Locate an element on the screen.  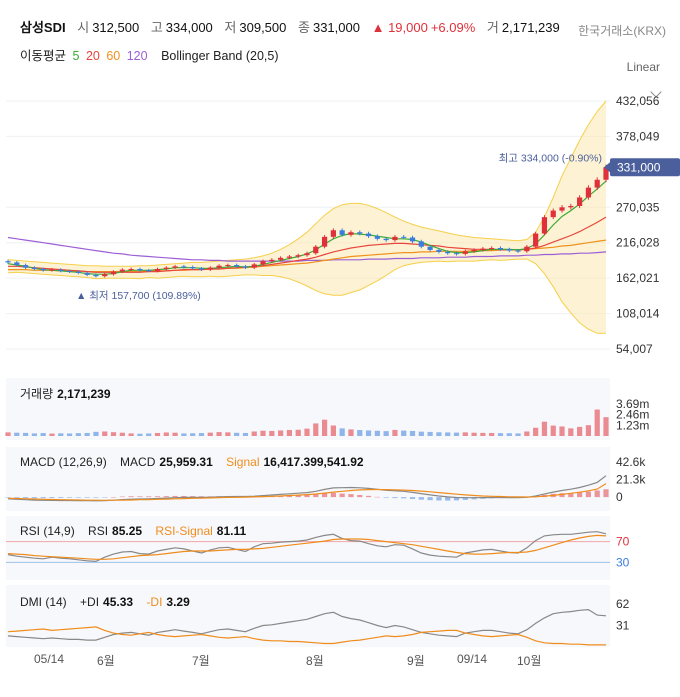
macd-chart: 42.6k 21.3k 0 is located at coordinates (340, 479).